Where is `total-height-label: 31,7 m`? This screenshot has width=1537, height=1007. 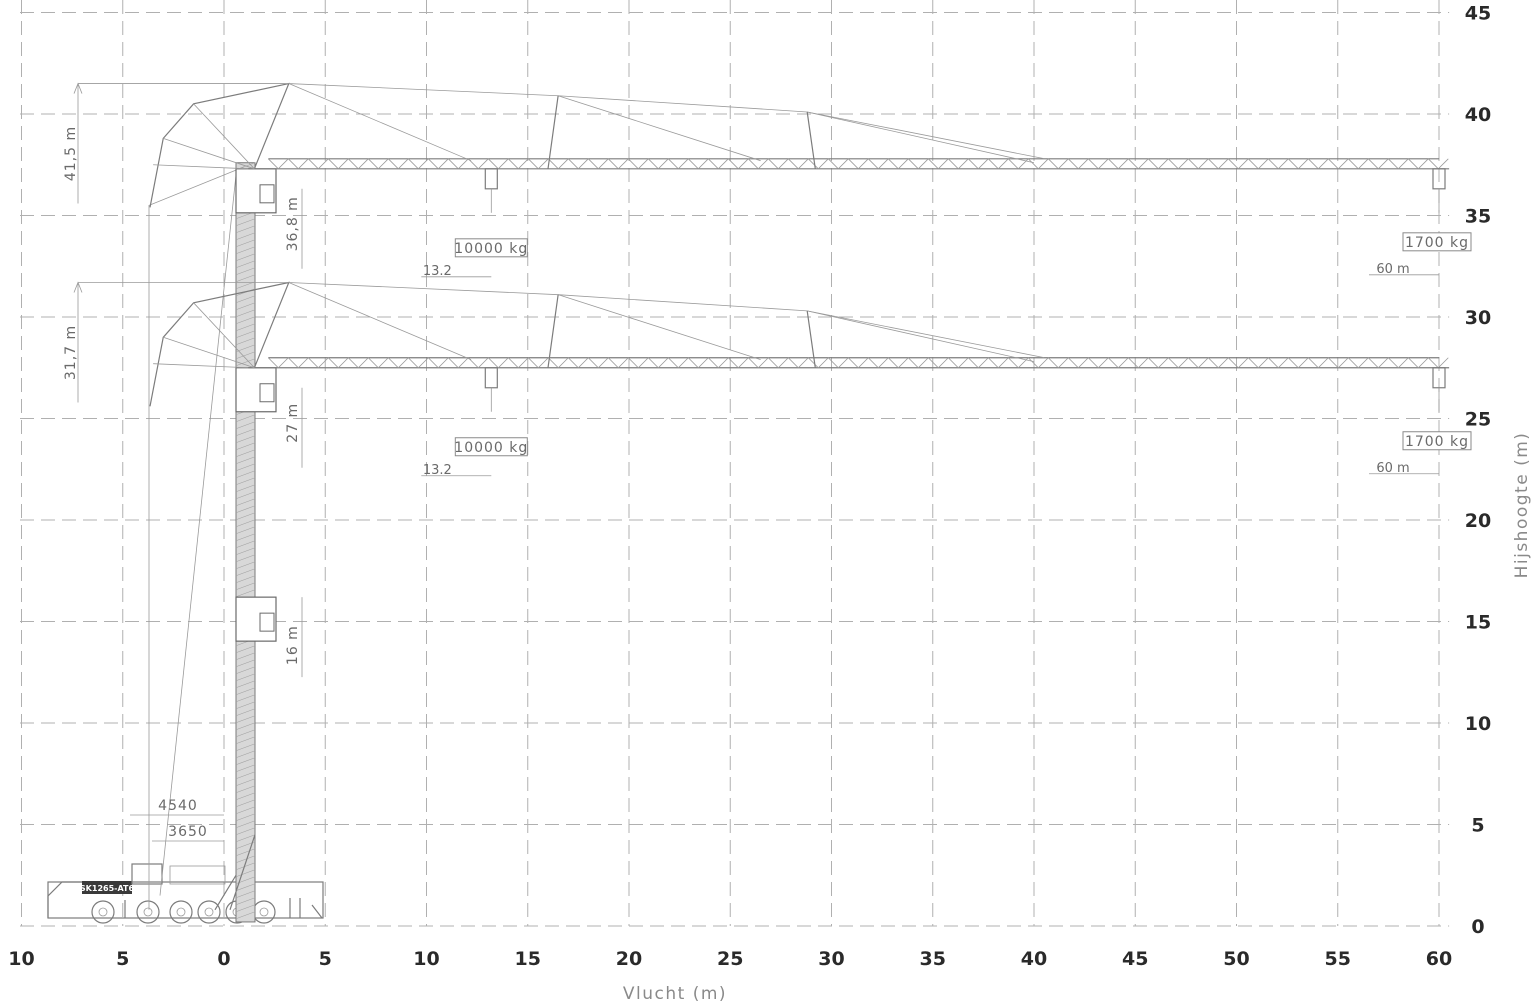
total-height-label: 31,7 m is located at coordinates (71, 352).